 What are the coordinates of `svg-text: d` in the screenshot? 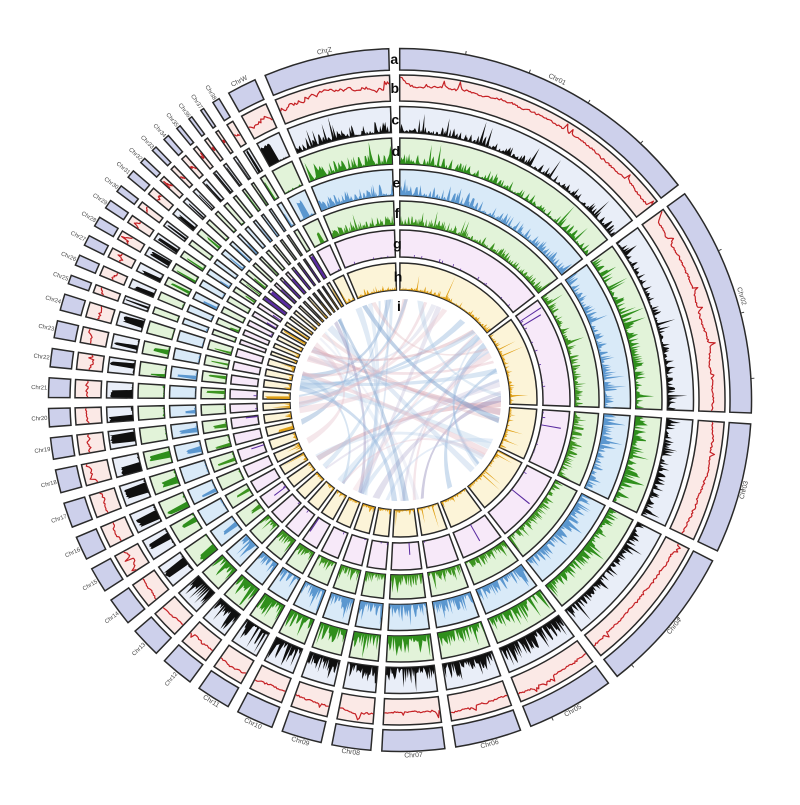 It's located at (396, 151).